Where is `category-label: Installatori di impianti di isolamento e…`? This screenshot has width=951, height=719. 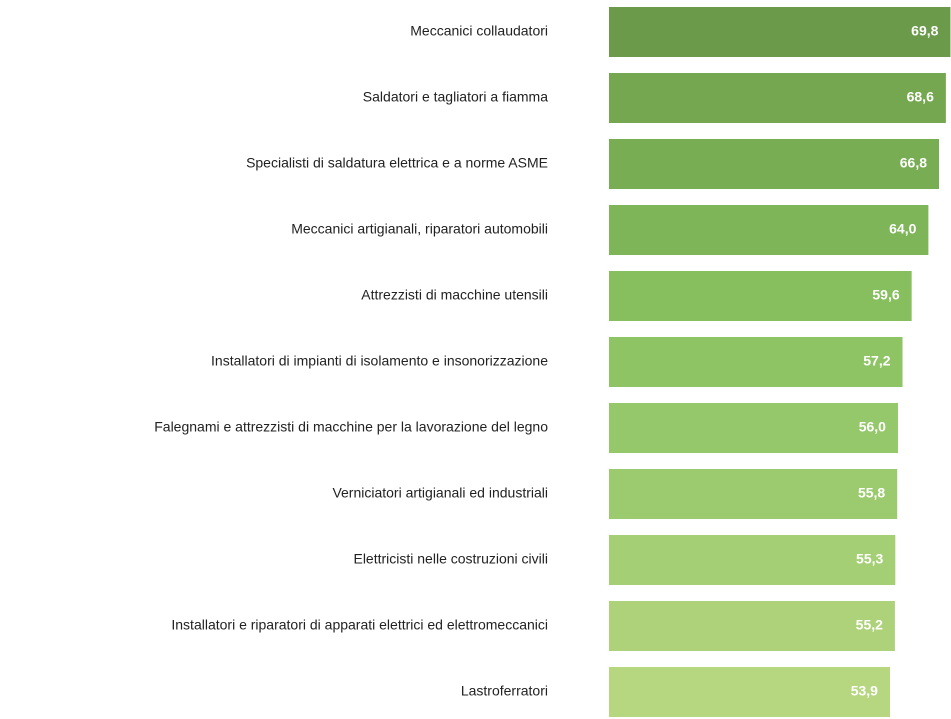 category-label: Installatori di impianti di isolamento e… is located at coordinates (379, 361).